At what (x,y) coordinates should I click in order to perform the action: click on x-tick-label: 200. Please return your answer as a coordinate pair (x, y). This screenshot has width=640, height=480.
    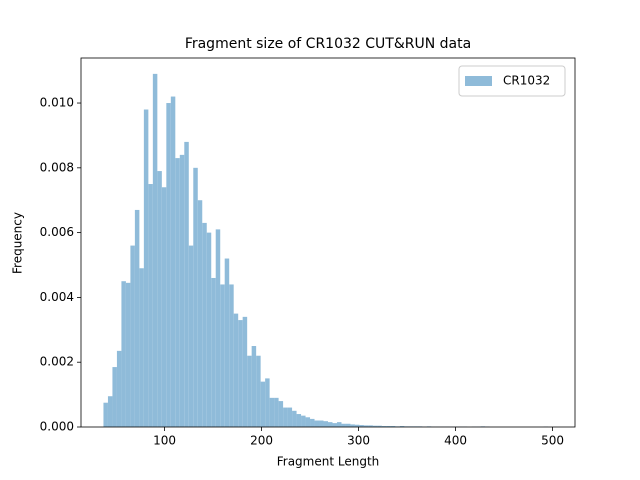
    Looking at the image, I should click on (261, 441).